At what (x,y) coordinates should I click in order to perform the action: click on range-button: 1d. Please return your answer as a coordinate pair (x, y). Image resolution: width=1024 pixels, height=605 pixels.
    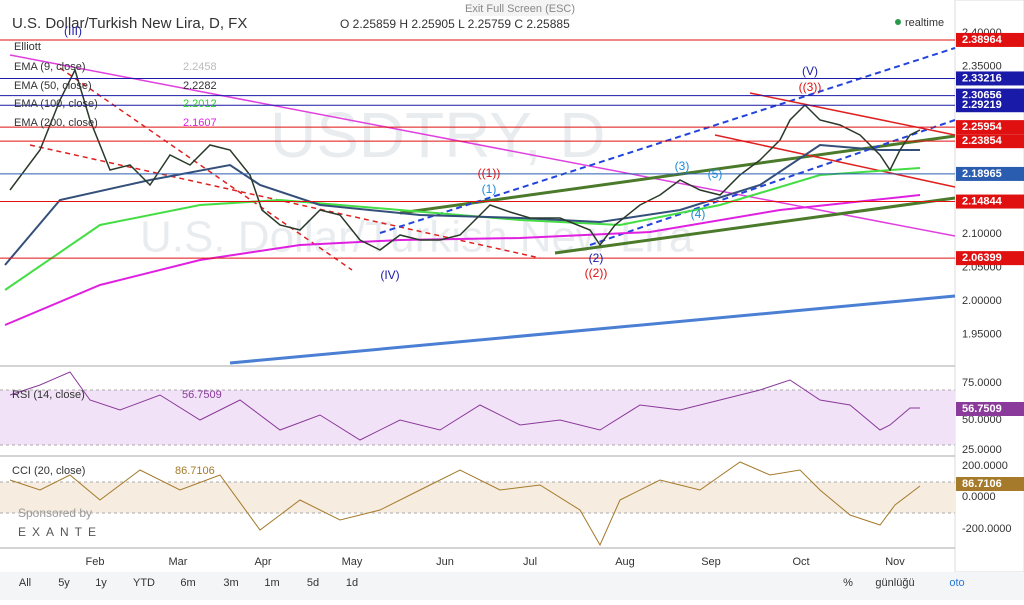
    Looking at the image, I should click on (352, 583).